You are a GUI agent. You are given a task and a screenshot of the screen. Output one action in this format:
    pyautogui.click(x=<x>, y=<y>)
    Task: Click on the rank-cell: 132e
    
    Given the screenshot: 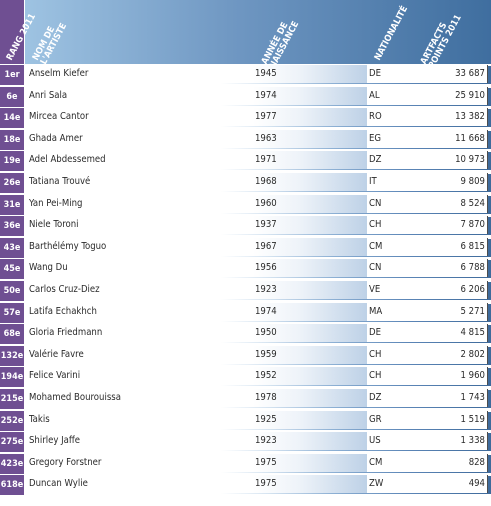 What is the action you would take?
    pyautogui.click(x=12, y=355)
    